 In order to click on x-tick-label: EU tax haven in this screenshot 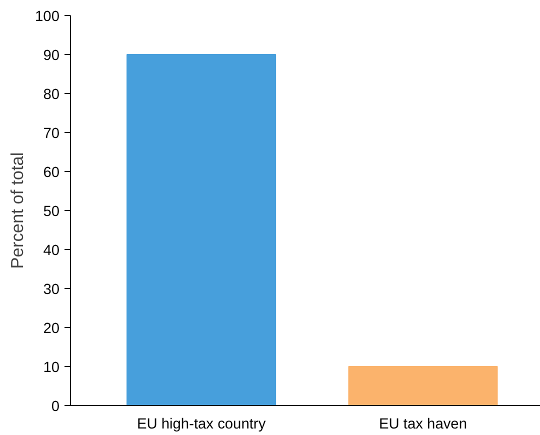, I will do `click(423, 424)`.